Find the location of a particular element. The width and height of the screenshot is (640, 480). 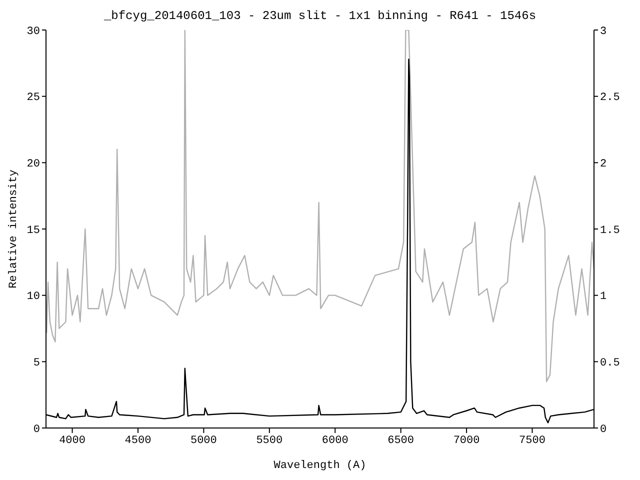

x-tick-label: 5000 is located at coordinates (203, 440).